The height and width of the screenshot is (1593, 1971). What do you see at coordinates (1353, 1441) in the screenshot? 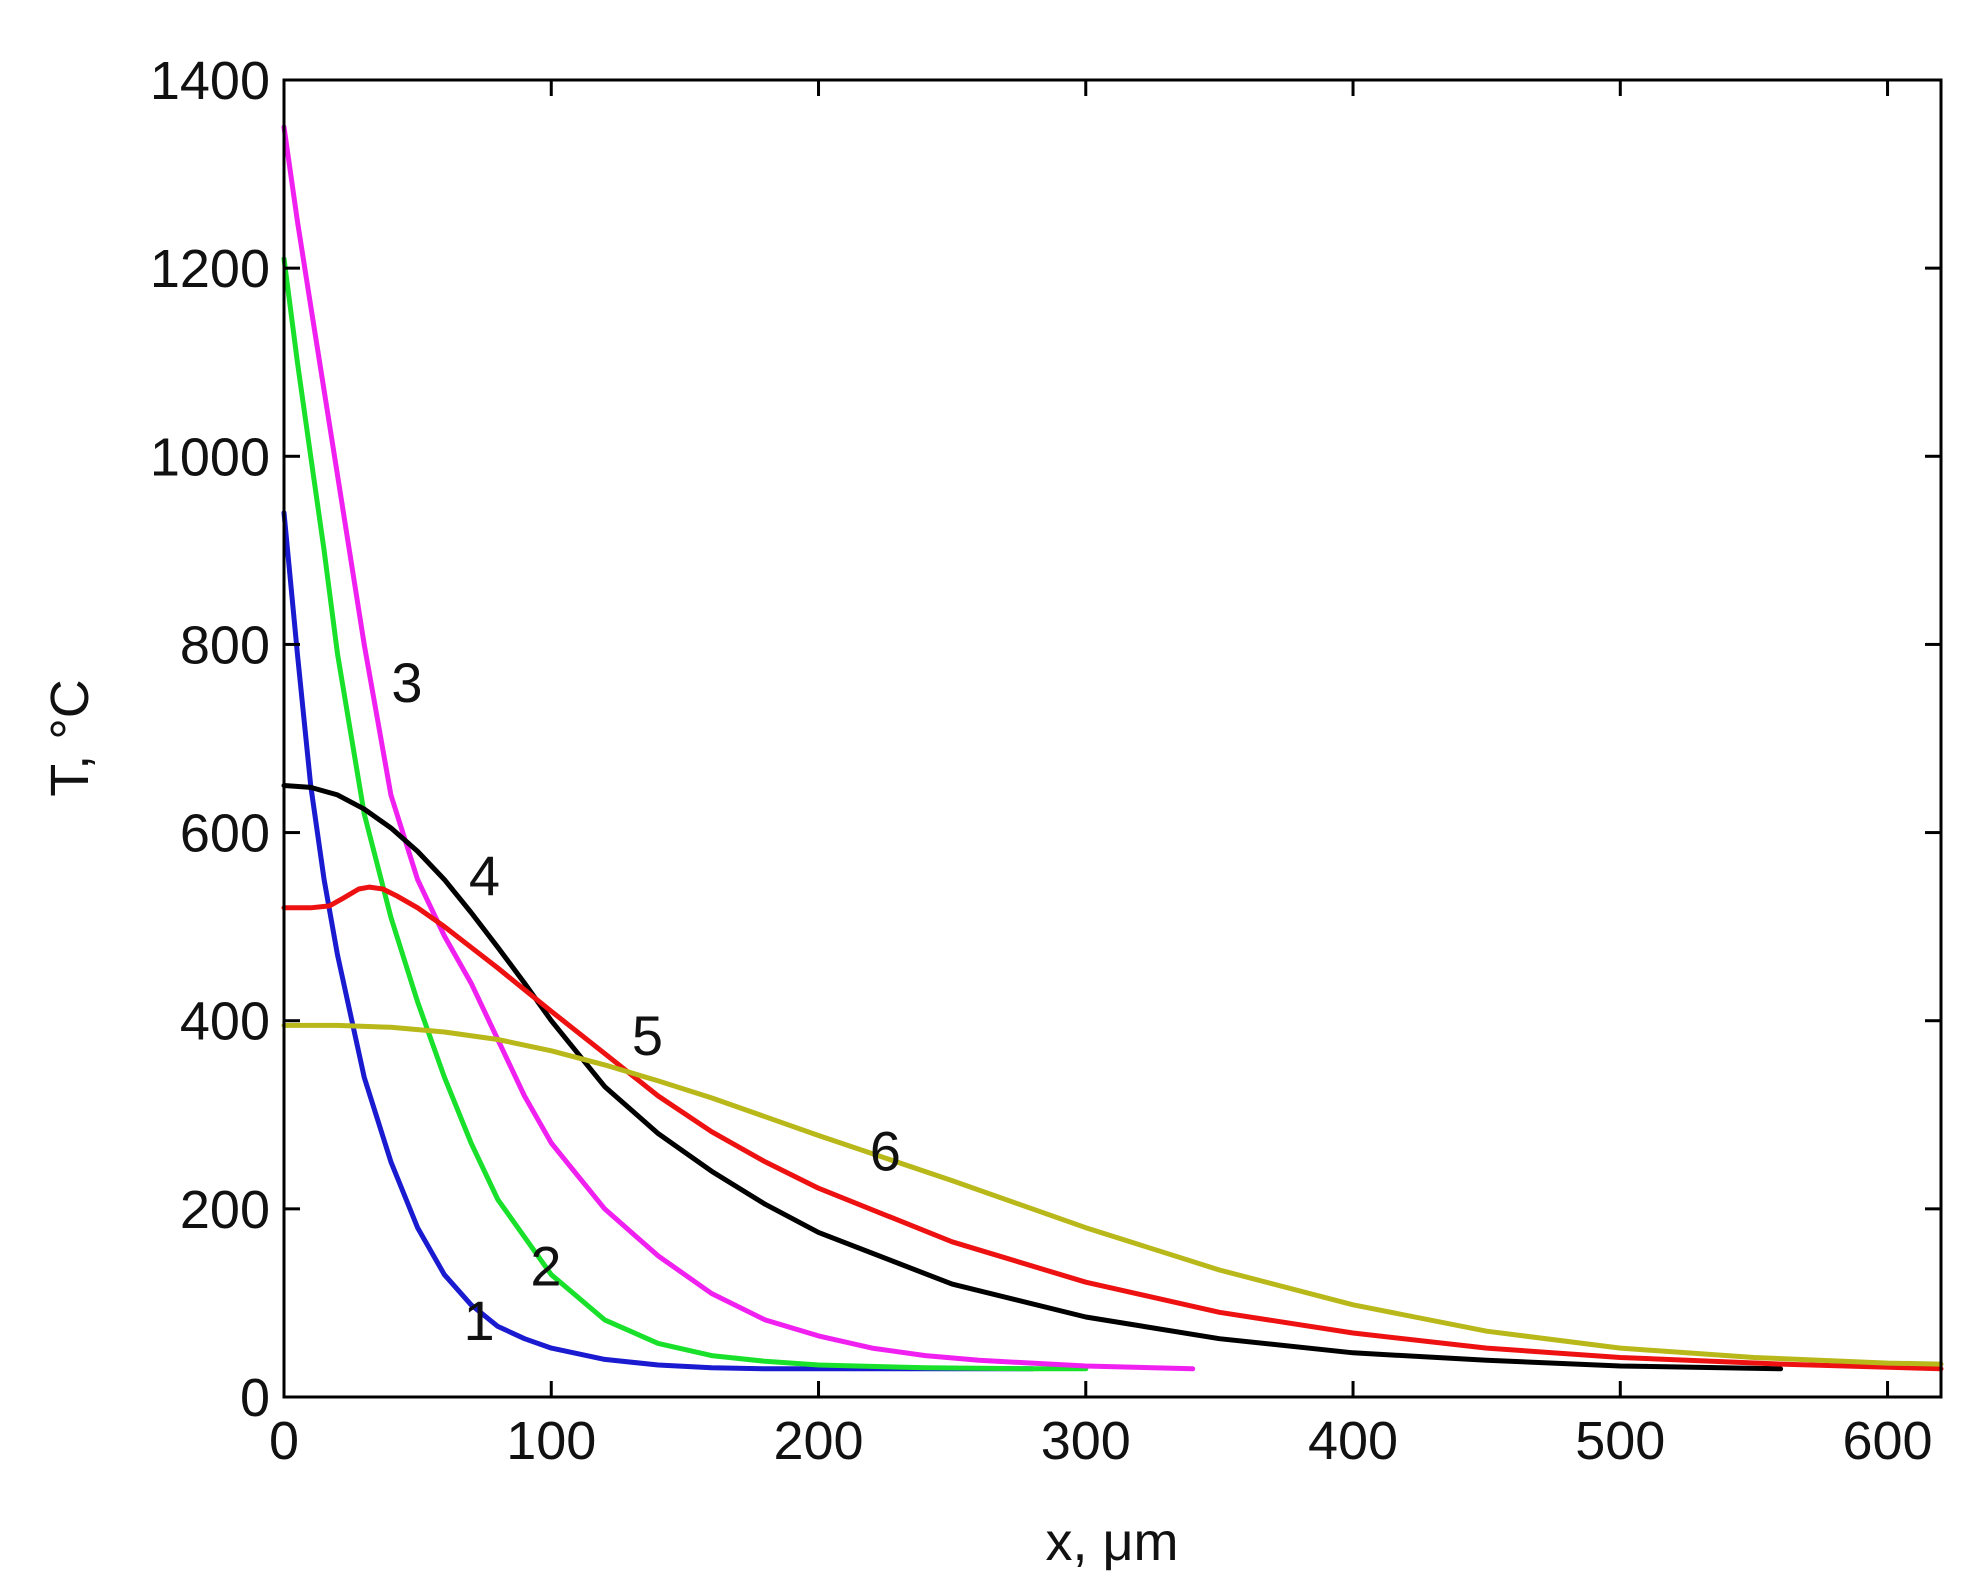
I see `x-tick-label: 400` at bounding box center [1353, 1441].